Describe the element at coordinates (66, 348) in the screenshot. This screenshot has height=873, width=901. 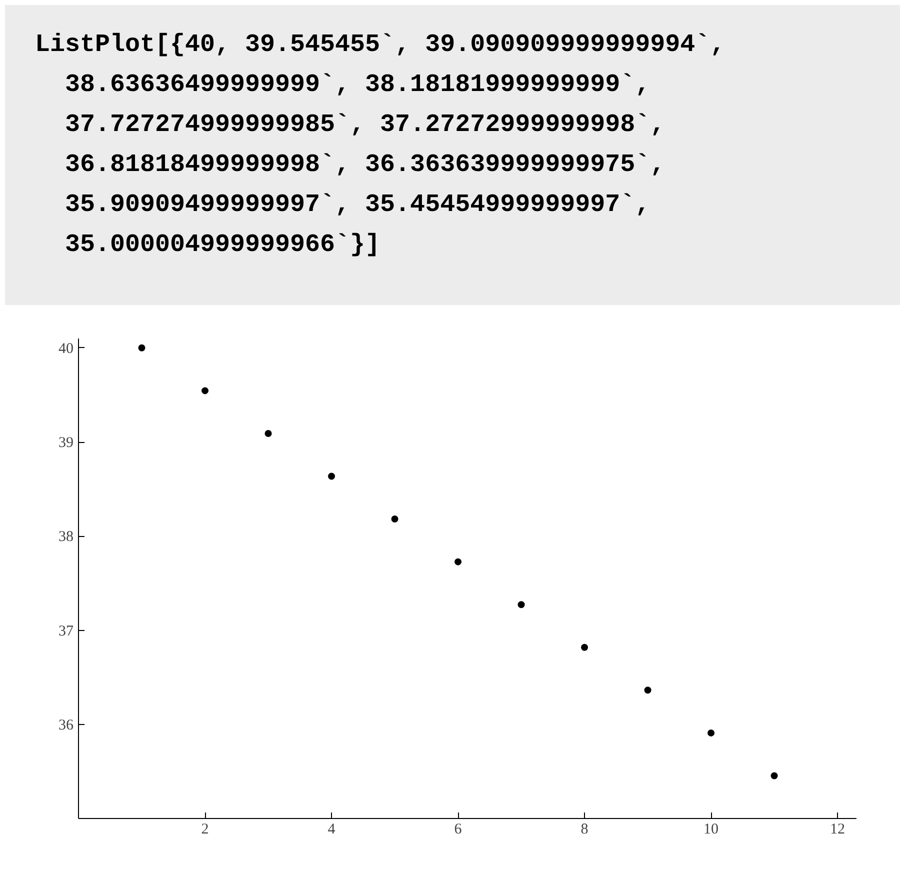
I see `y-tick-label: 40` at that location.